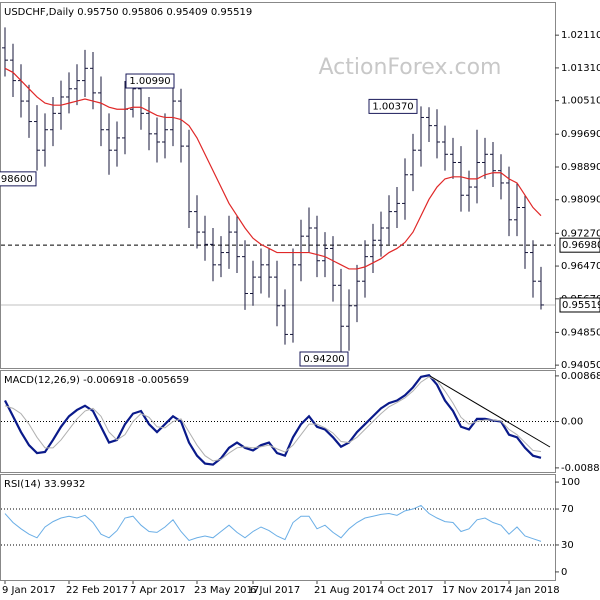  What do you see at coordinates (580, 376) in the screenshot?
I see `y-tick-label: 0.00868` at bounding box center [580, 376].